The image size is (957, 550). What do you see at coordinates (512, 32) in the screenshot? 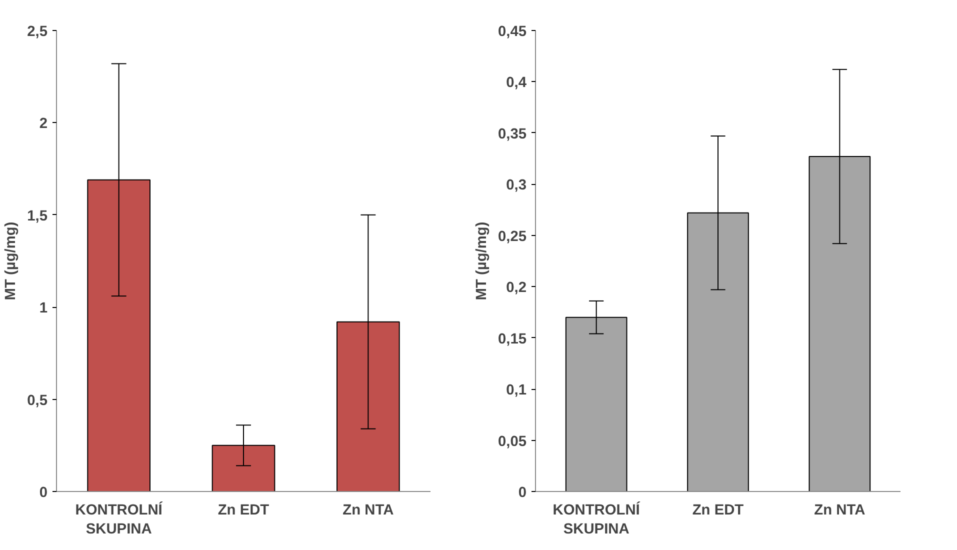
I see `y-tick-label: 0,45` at bounding box center [512, 32].